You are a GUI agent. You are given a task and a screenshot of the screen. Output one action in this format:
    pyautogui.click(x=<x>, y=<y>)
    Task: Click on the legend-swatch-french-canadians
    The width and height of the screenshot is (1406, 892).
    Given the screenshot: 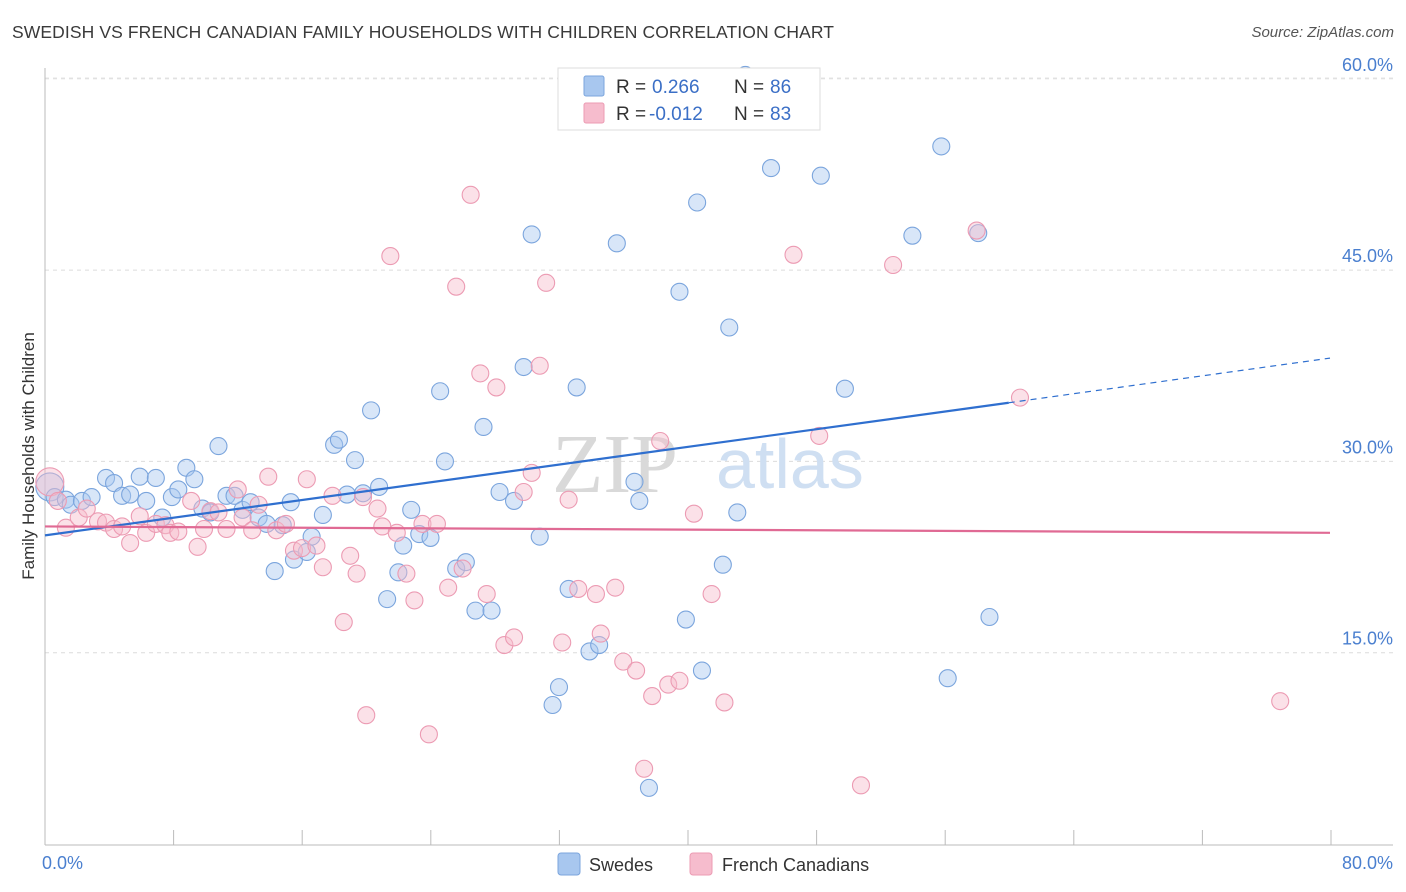 What is the action you would take?
    pyautogui.click(x=594, y=113)
    